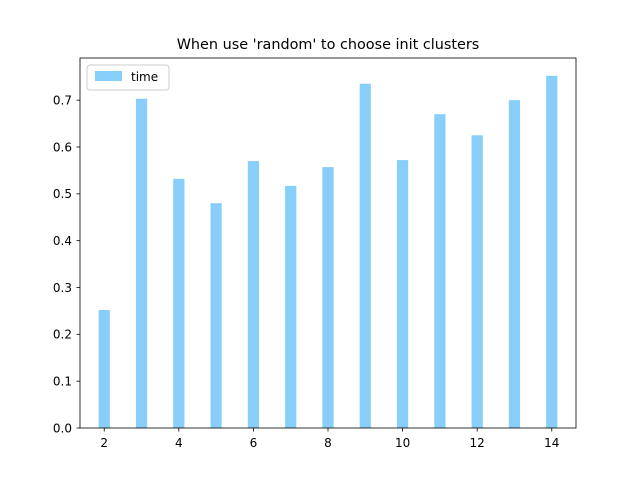 Image resolution: width=640 pixels, height=480 pixels. Describe the element at coordinates (62, 288) in the screenshot. I see `y-tick-label: 0.3` at that location.